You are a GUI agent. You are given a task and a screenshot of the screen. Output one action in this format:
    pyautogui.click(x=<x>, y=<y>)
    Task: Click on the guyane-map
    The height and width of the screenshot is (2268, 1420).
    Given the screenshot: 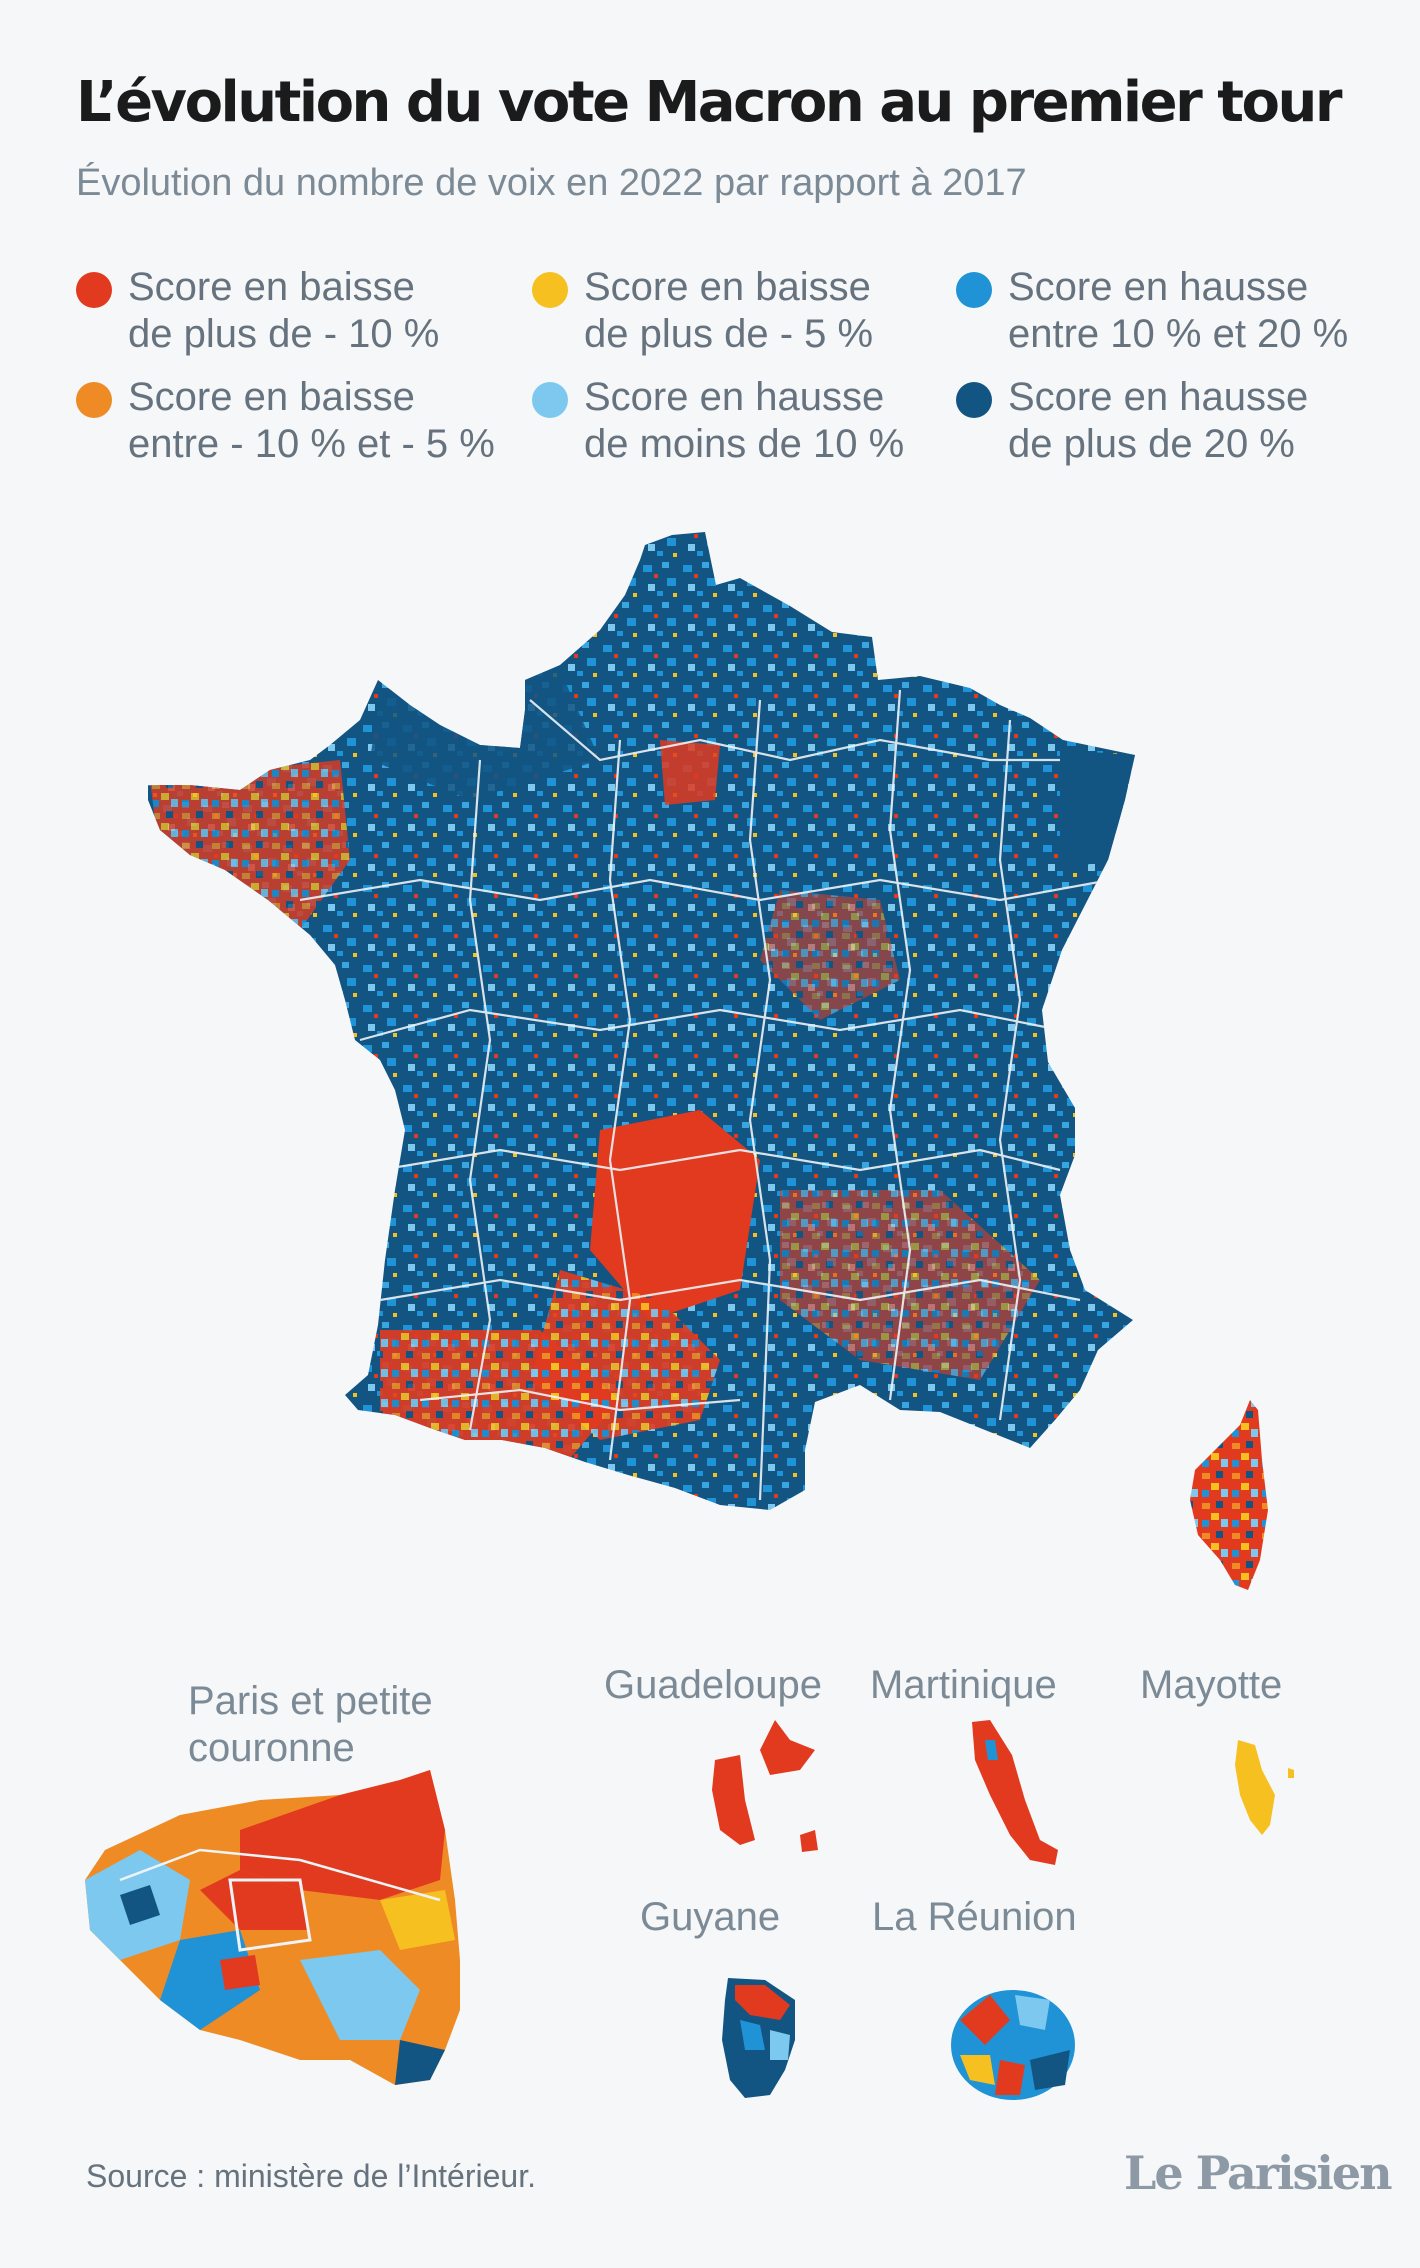 What is the action you would take?
    pyautogui.click(x=758, y=2038)
    